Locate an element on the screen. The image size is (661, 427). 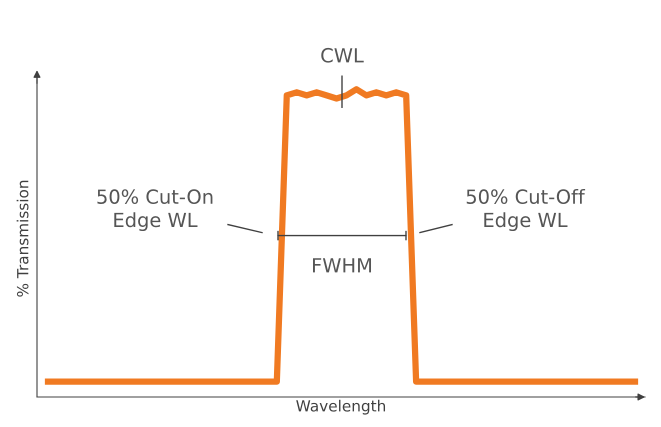
y-axis-title: % Transmission is located at coordinates (22, 238).